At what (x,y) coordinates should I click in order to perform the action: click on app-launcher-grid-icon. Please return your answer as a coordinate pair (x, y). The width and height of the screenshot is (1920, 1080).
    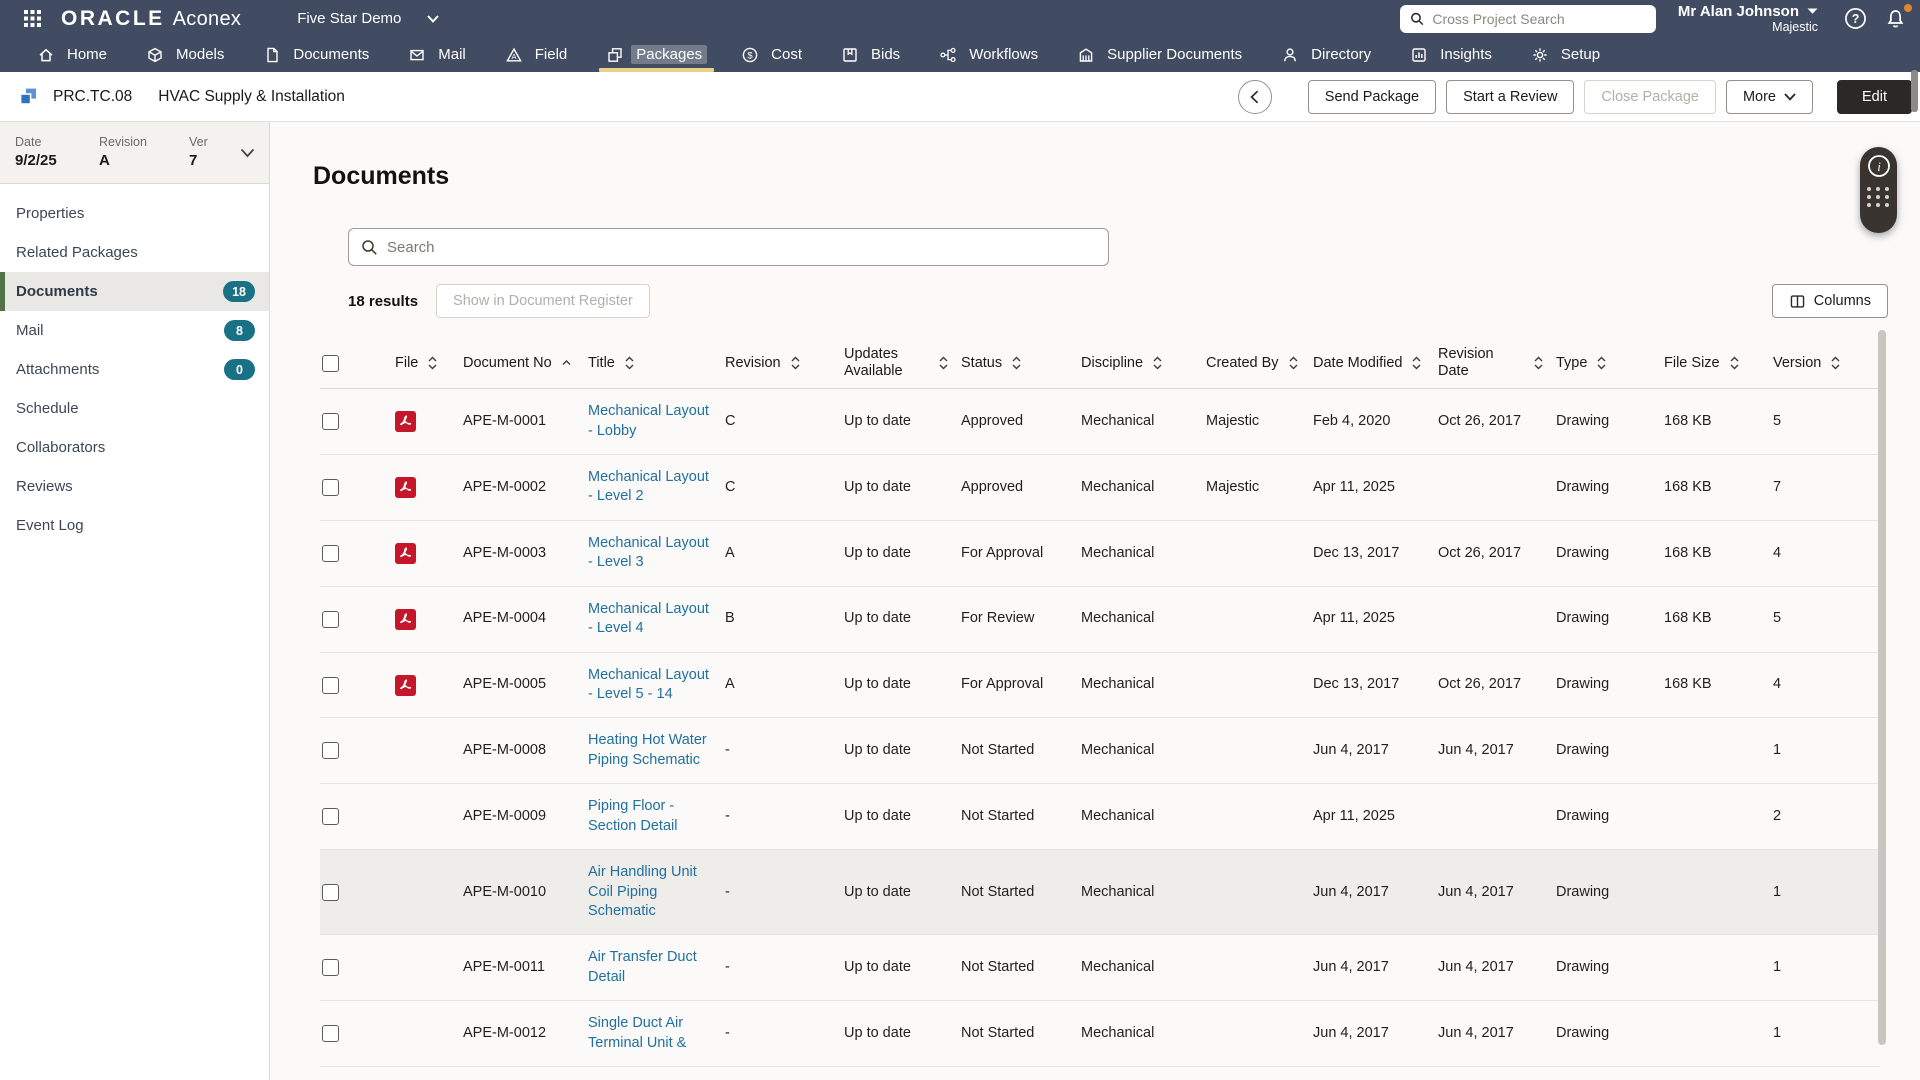
    Looking at the image, I should click on (32, 18).